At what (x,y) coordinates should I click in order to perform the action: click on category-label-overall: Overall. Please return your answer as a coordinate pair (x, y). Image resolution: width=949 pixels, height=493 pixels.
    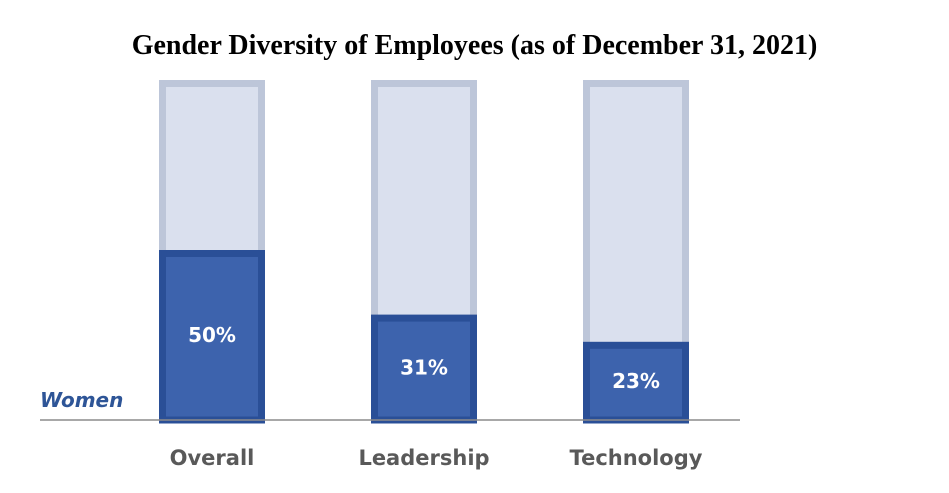
    Looking at the image, I should click on (212, 458).